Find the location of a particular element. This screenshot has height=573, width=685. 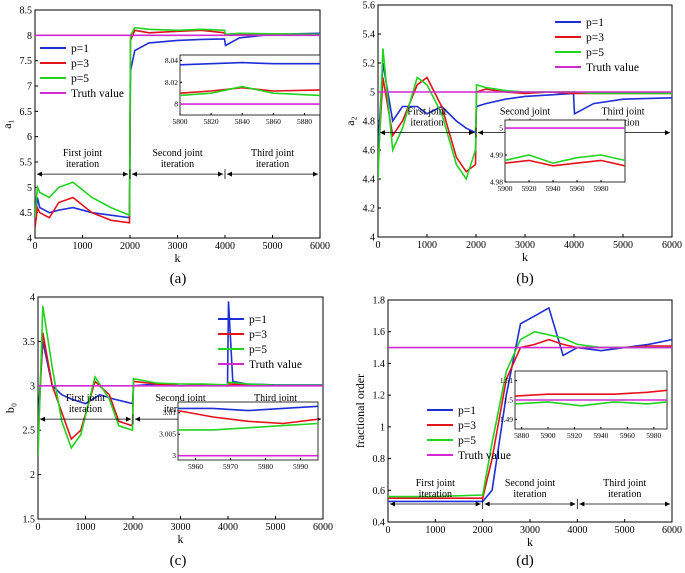

y-tick-label: 6 is located at coordinates (29, 137).